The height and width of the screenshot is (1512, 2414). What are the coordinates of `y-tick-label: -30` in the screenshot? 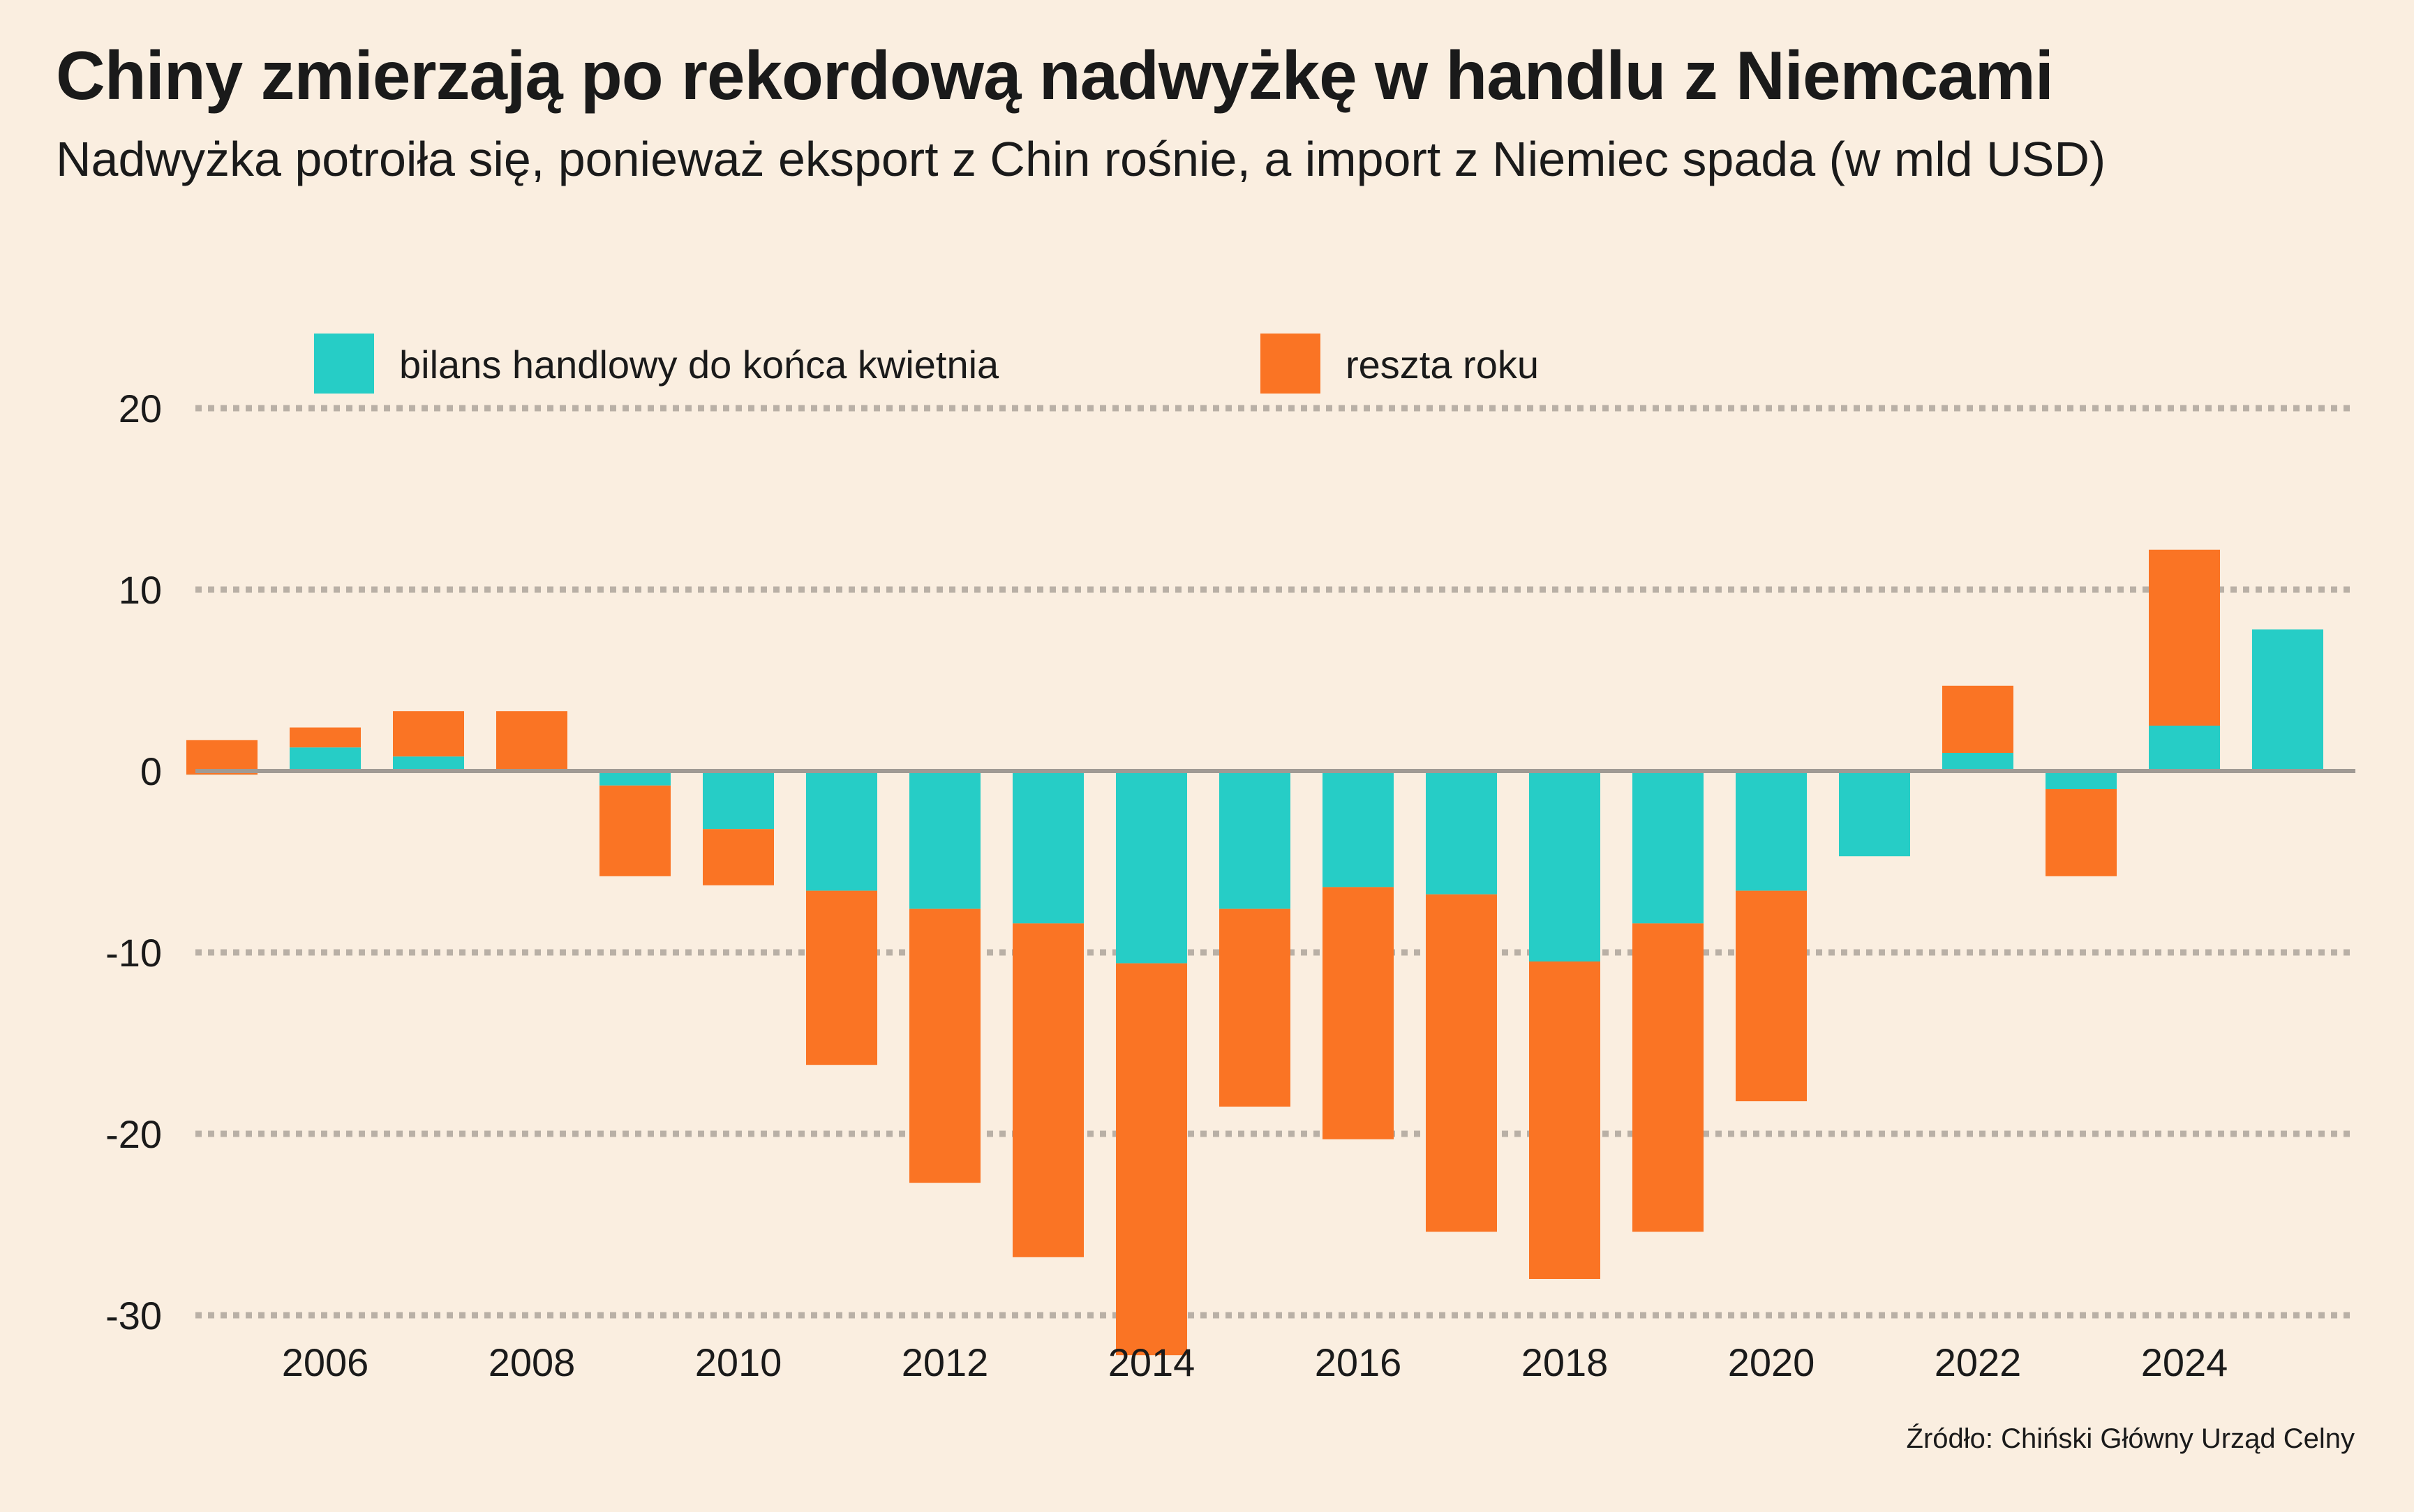 It's located at (133, 1316).